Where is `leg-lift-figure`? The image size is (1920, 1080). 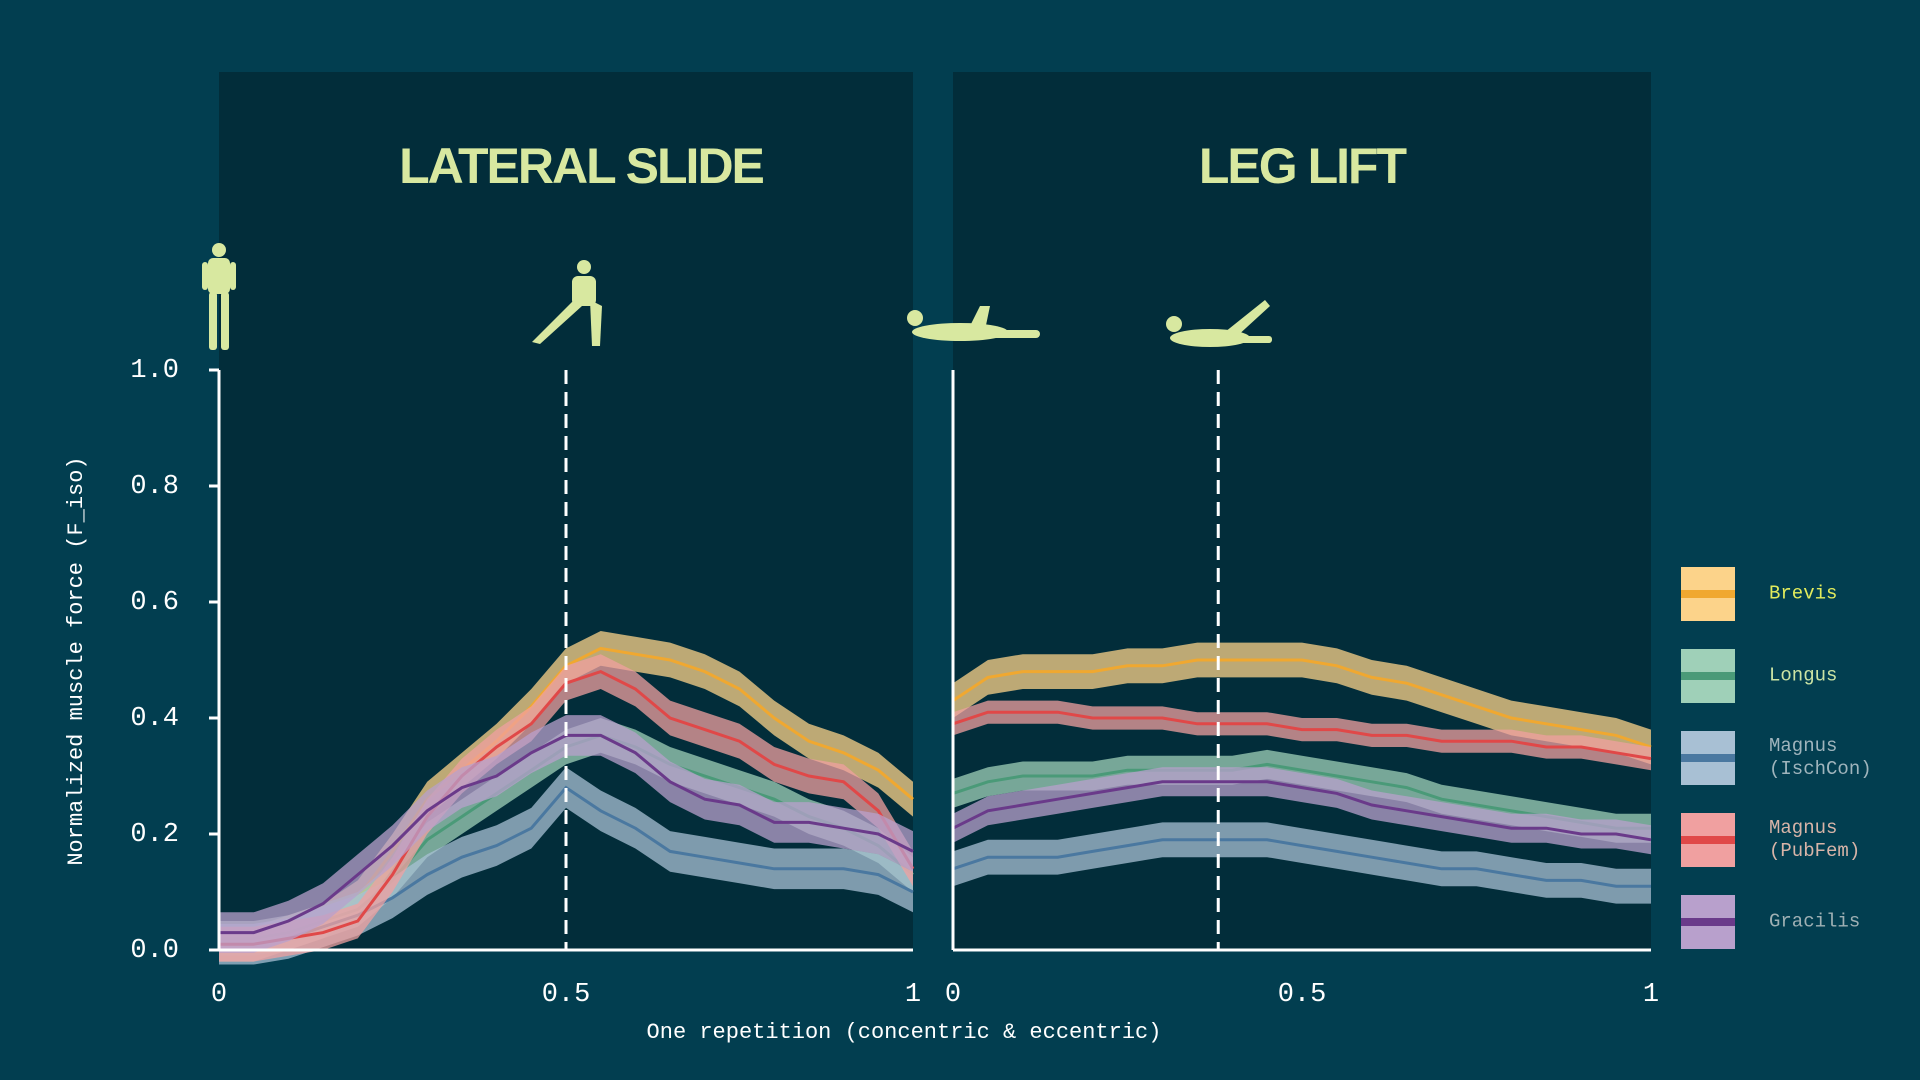
leg-lift-figure is located at coordinates (1219, 323).